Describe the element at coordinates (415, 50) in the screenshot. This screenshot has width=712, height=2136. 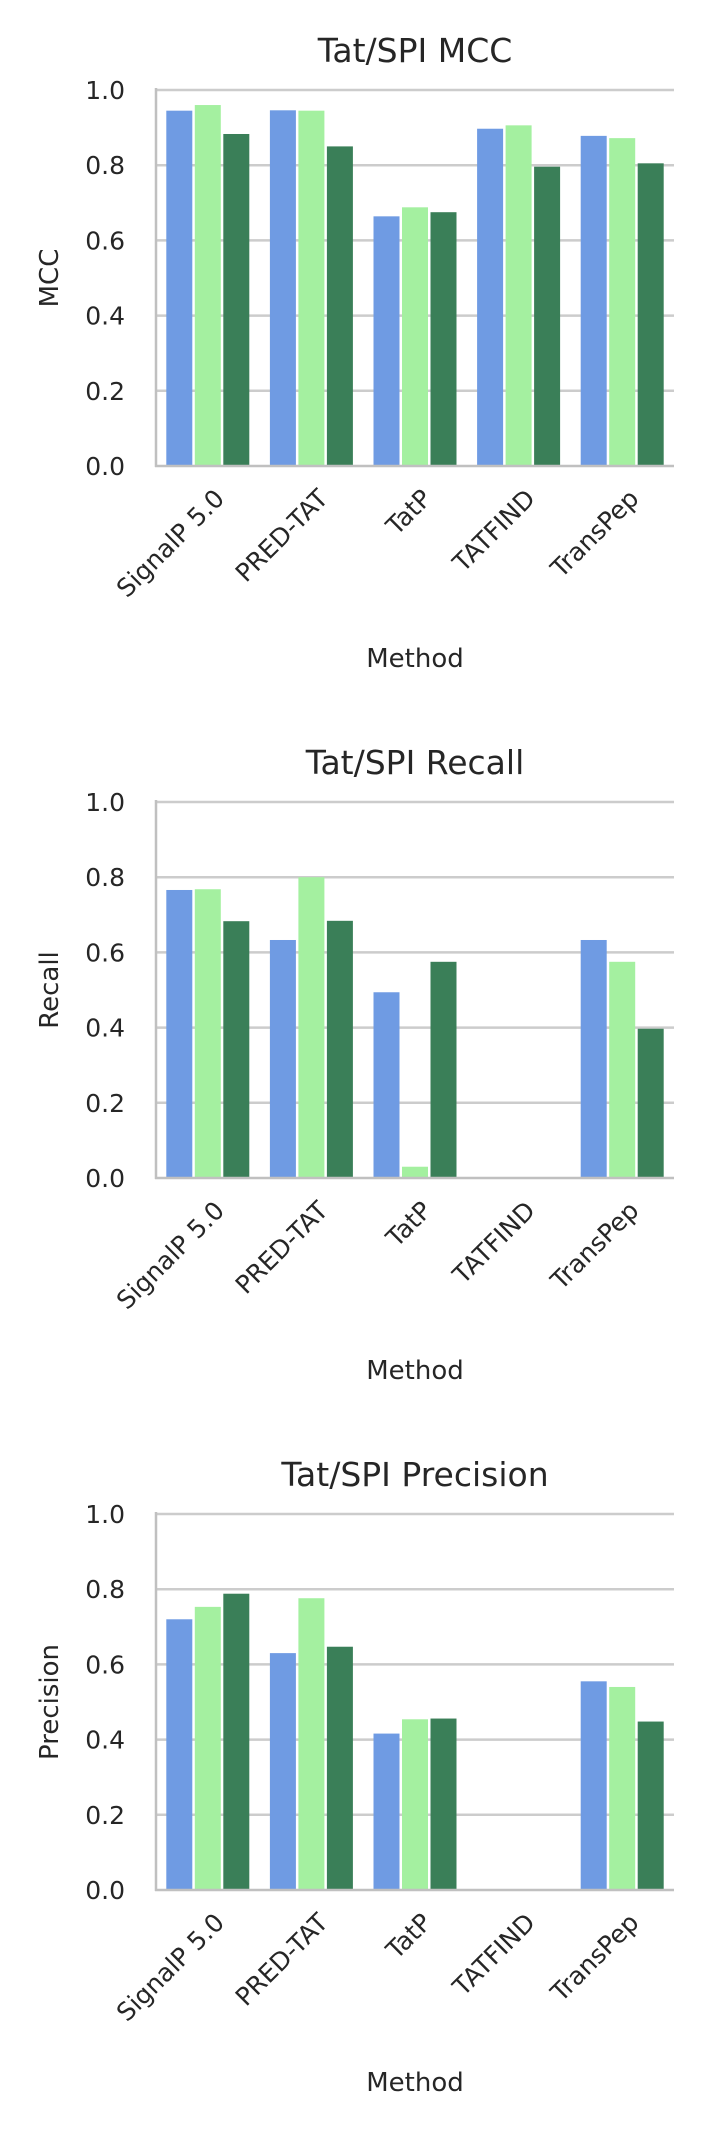
I see `chart-title: Tat/SPI MCC` at that location.